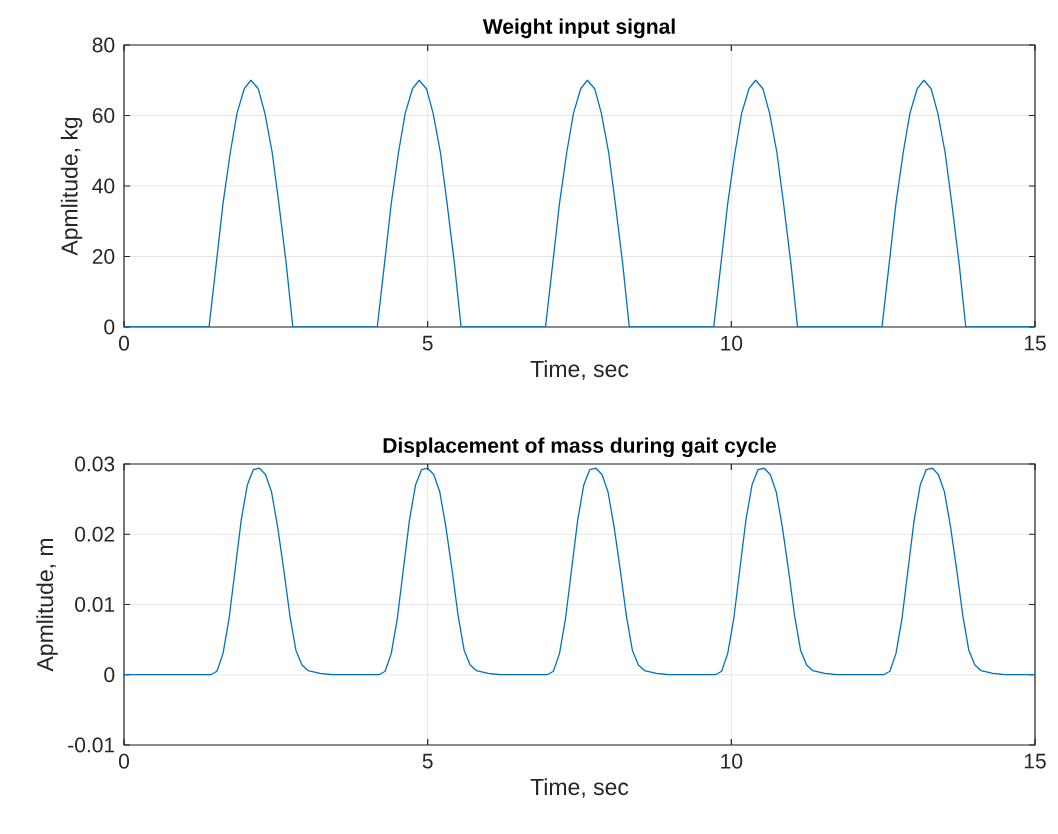 The height and width of the screenshot is (834, 1058). Describe the element at coordinates (95, 464) in the screenshot. I see `y-tick-label: 0.03` at that location.